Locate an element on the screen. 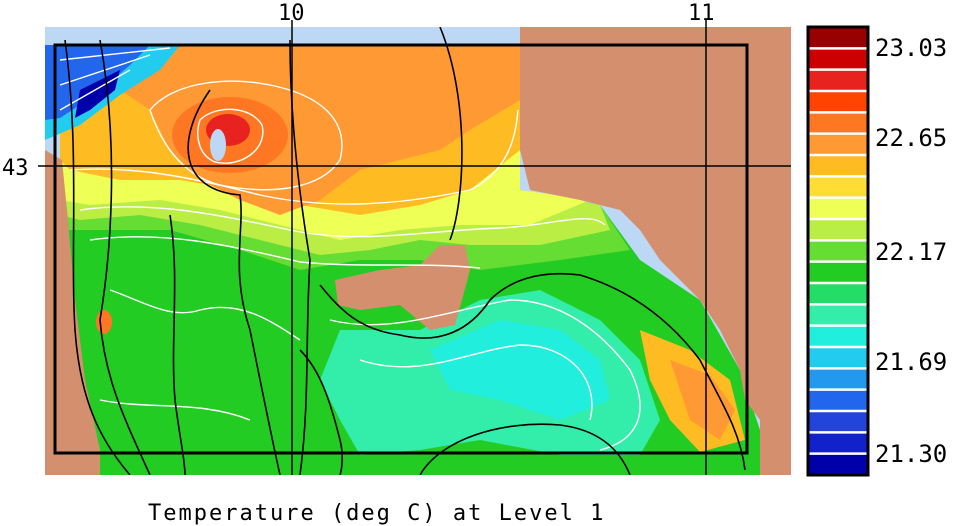  y-tick-label-43: 43 is located at coordinates (15, 168).